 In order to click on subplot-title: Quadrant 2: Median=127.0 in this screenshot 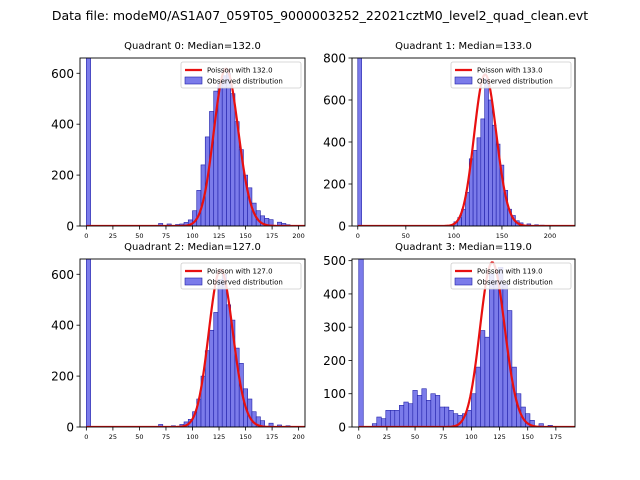, I will do `click(192, 247)`.